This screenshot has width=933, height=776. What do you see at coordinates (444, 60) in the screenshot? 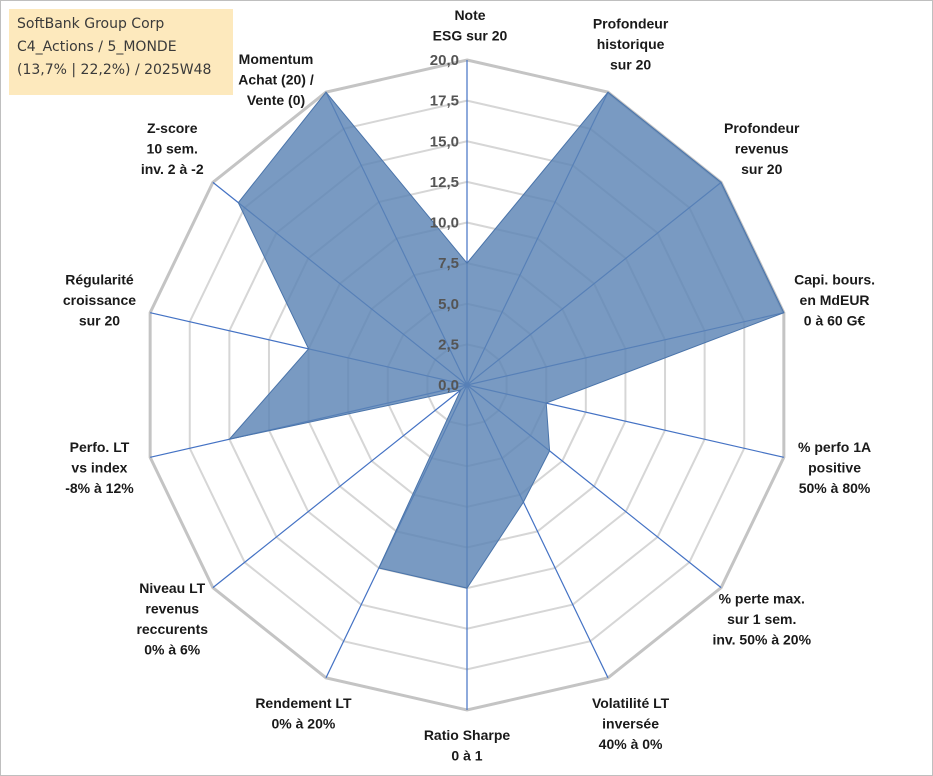
I see `tick-label: 20,0` at bounding box center [444, 60].